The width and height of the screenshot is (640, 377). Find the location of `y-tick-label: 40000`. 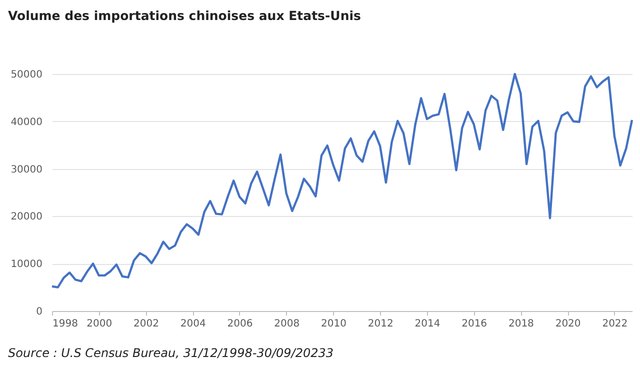

y-tick-label: 40000 is located at coordinates (26, 122).